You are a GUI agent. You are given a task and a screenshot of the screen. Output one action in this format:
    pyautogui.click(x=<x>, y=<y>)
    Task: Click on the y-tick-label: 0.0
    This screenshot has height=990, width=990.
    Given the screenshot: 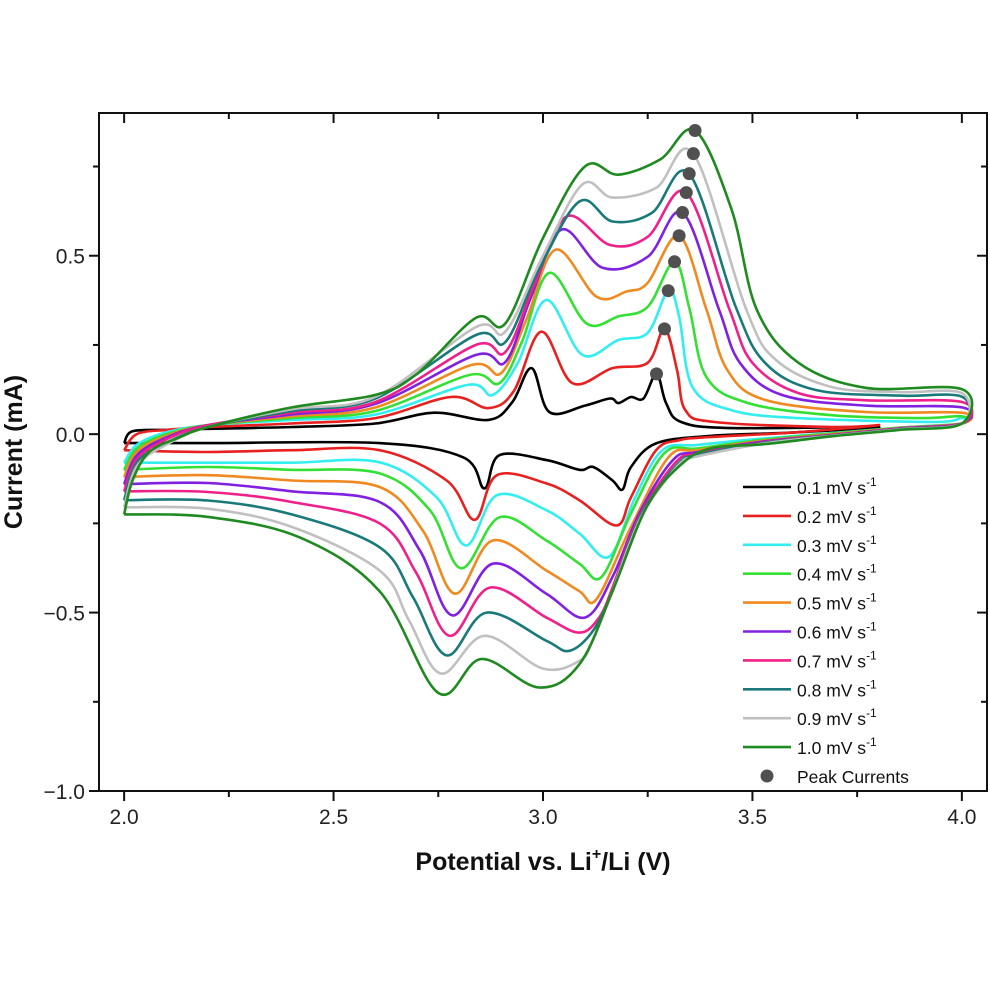 What is the action you would take?
    pyautogui.click(x=70, y=435)
    